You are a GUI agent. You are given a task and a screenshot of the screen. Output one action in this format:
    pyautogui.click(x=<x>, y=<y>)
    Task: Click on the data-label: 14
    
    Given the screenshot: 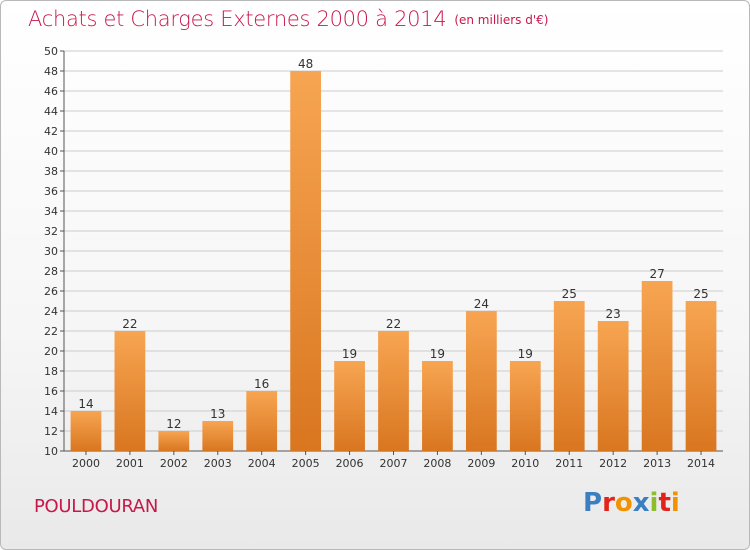 What is the action you would take?
    pyautogui.click(x=85, y=404)
    